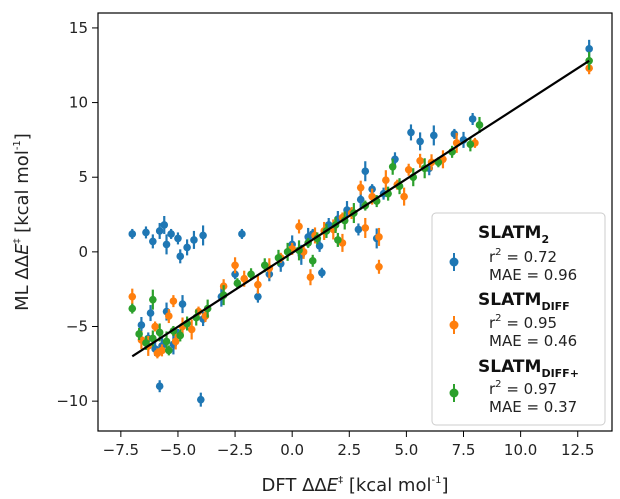 This screenshot has height=499, width=620. Describe the element at coordinates (354, 485) in the screenshot. I see `x-axis-title: DFT ΔΔE‡ [kcal mol-1]` at that location.